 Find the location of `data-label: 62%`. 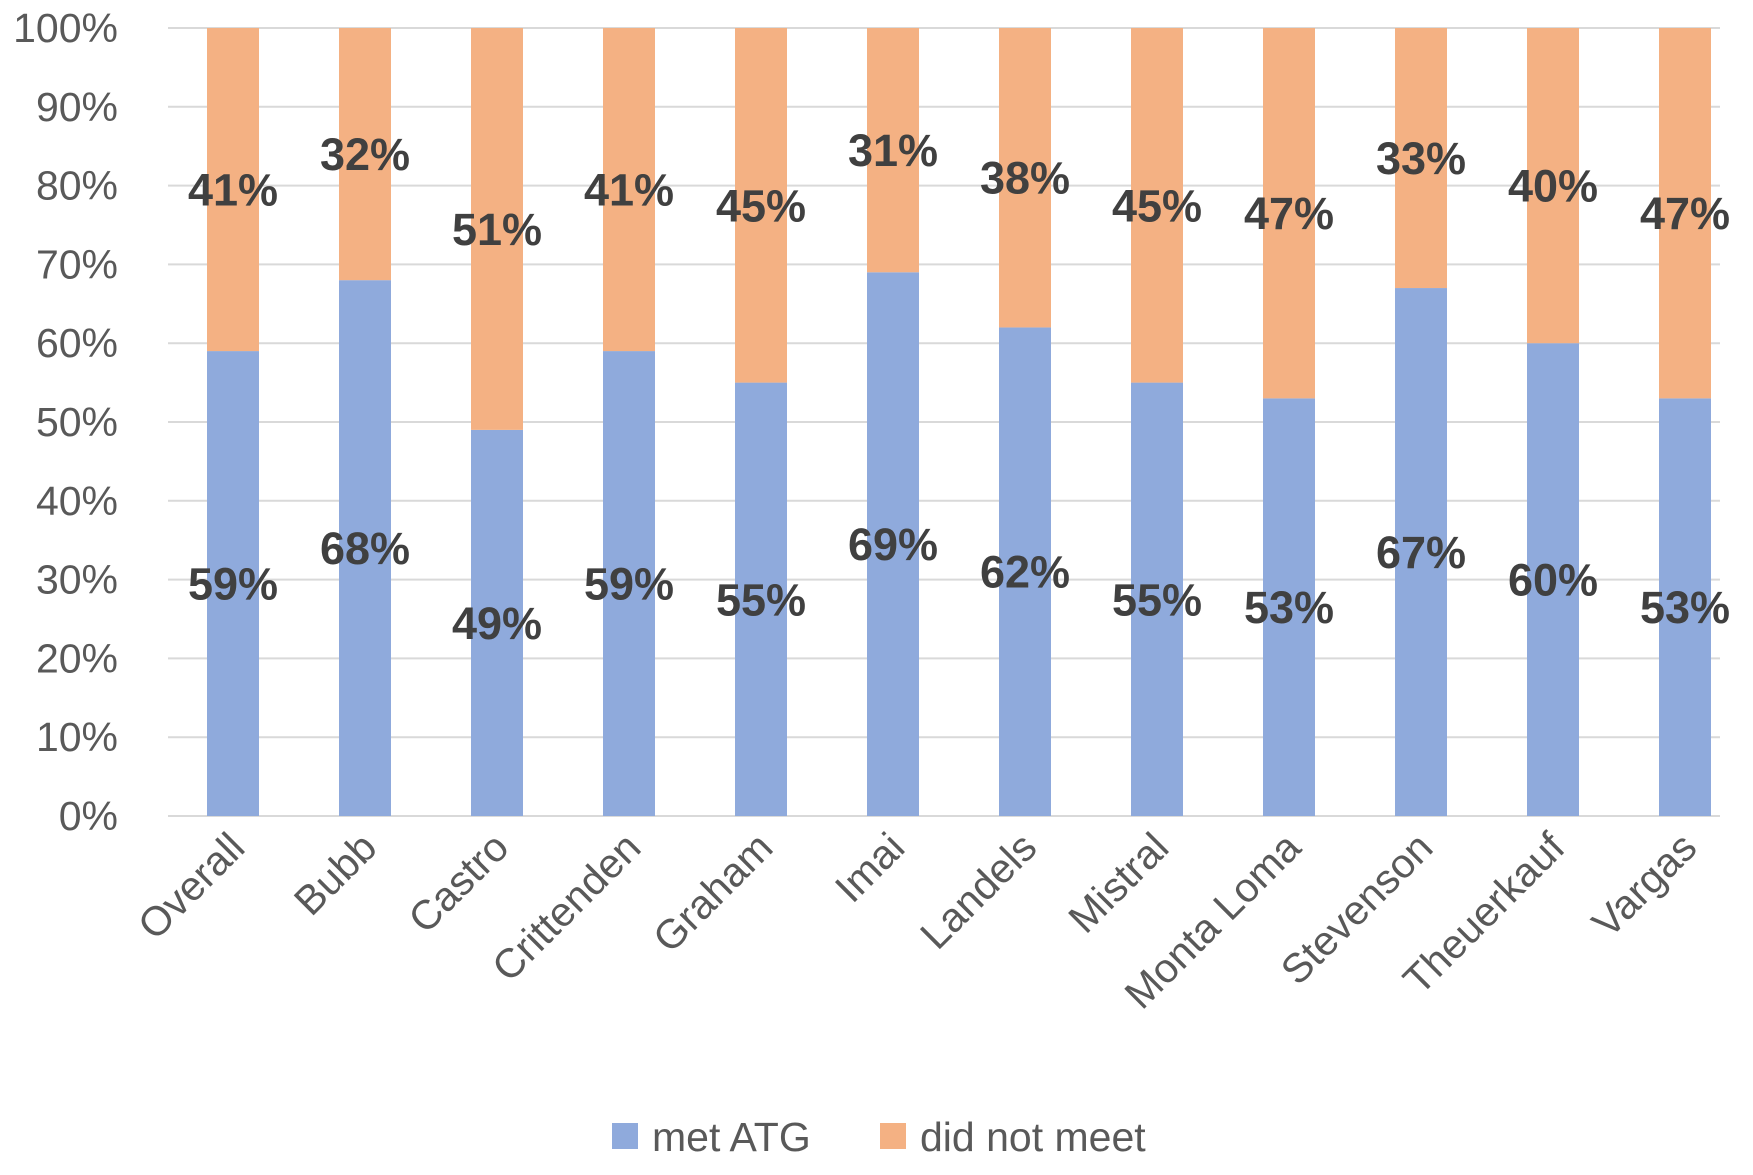

data-label: 62% is located at coordinates (1025, 572).